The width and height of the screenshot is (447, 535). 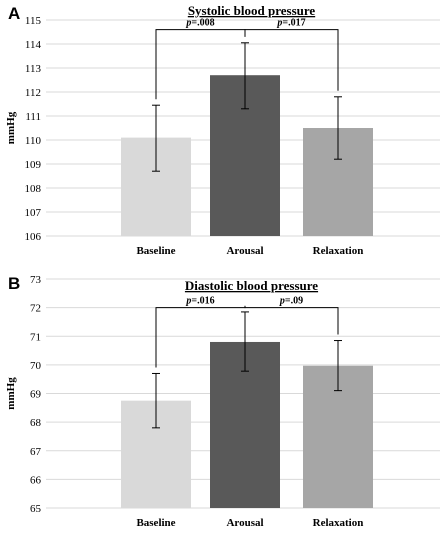 I want to click on p-value-label: p=.016, so click(x=199, y=301).